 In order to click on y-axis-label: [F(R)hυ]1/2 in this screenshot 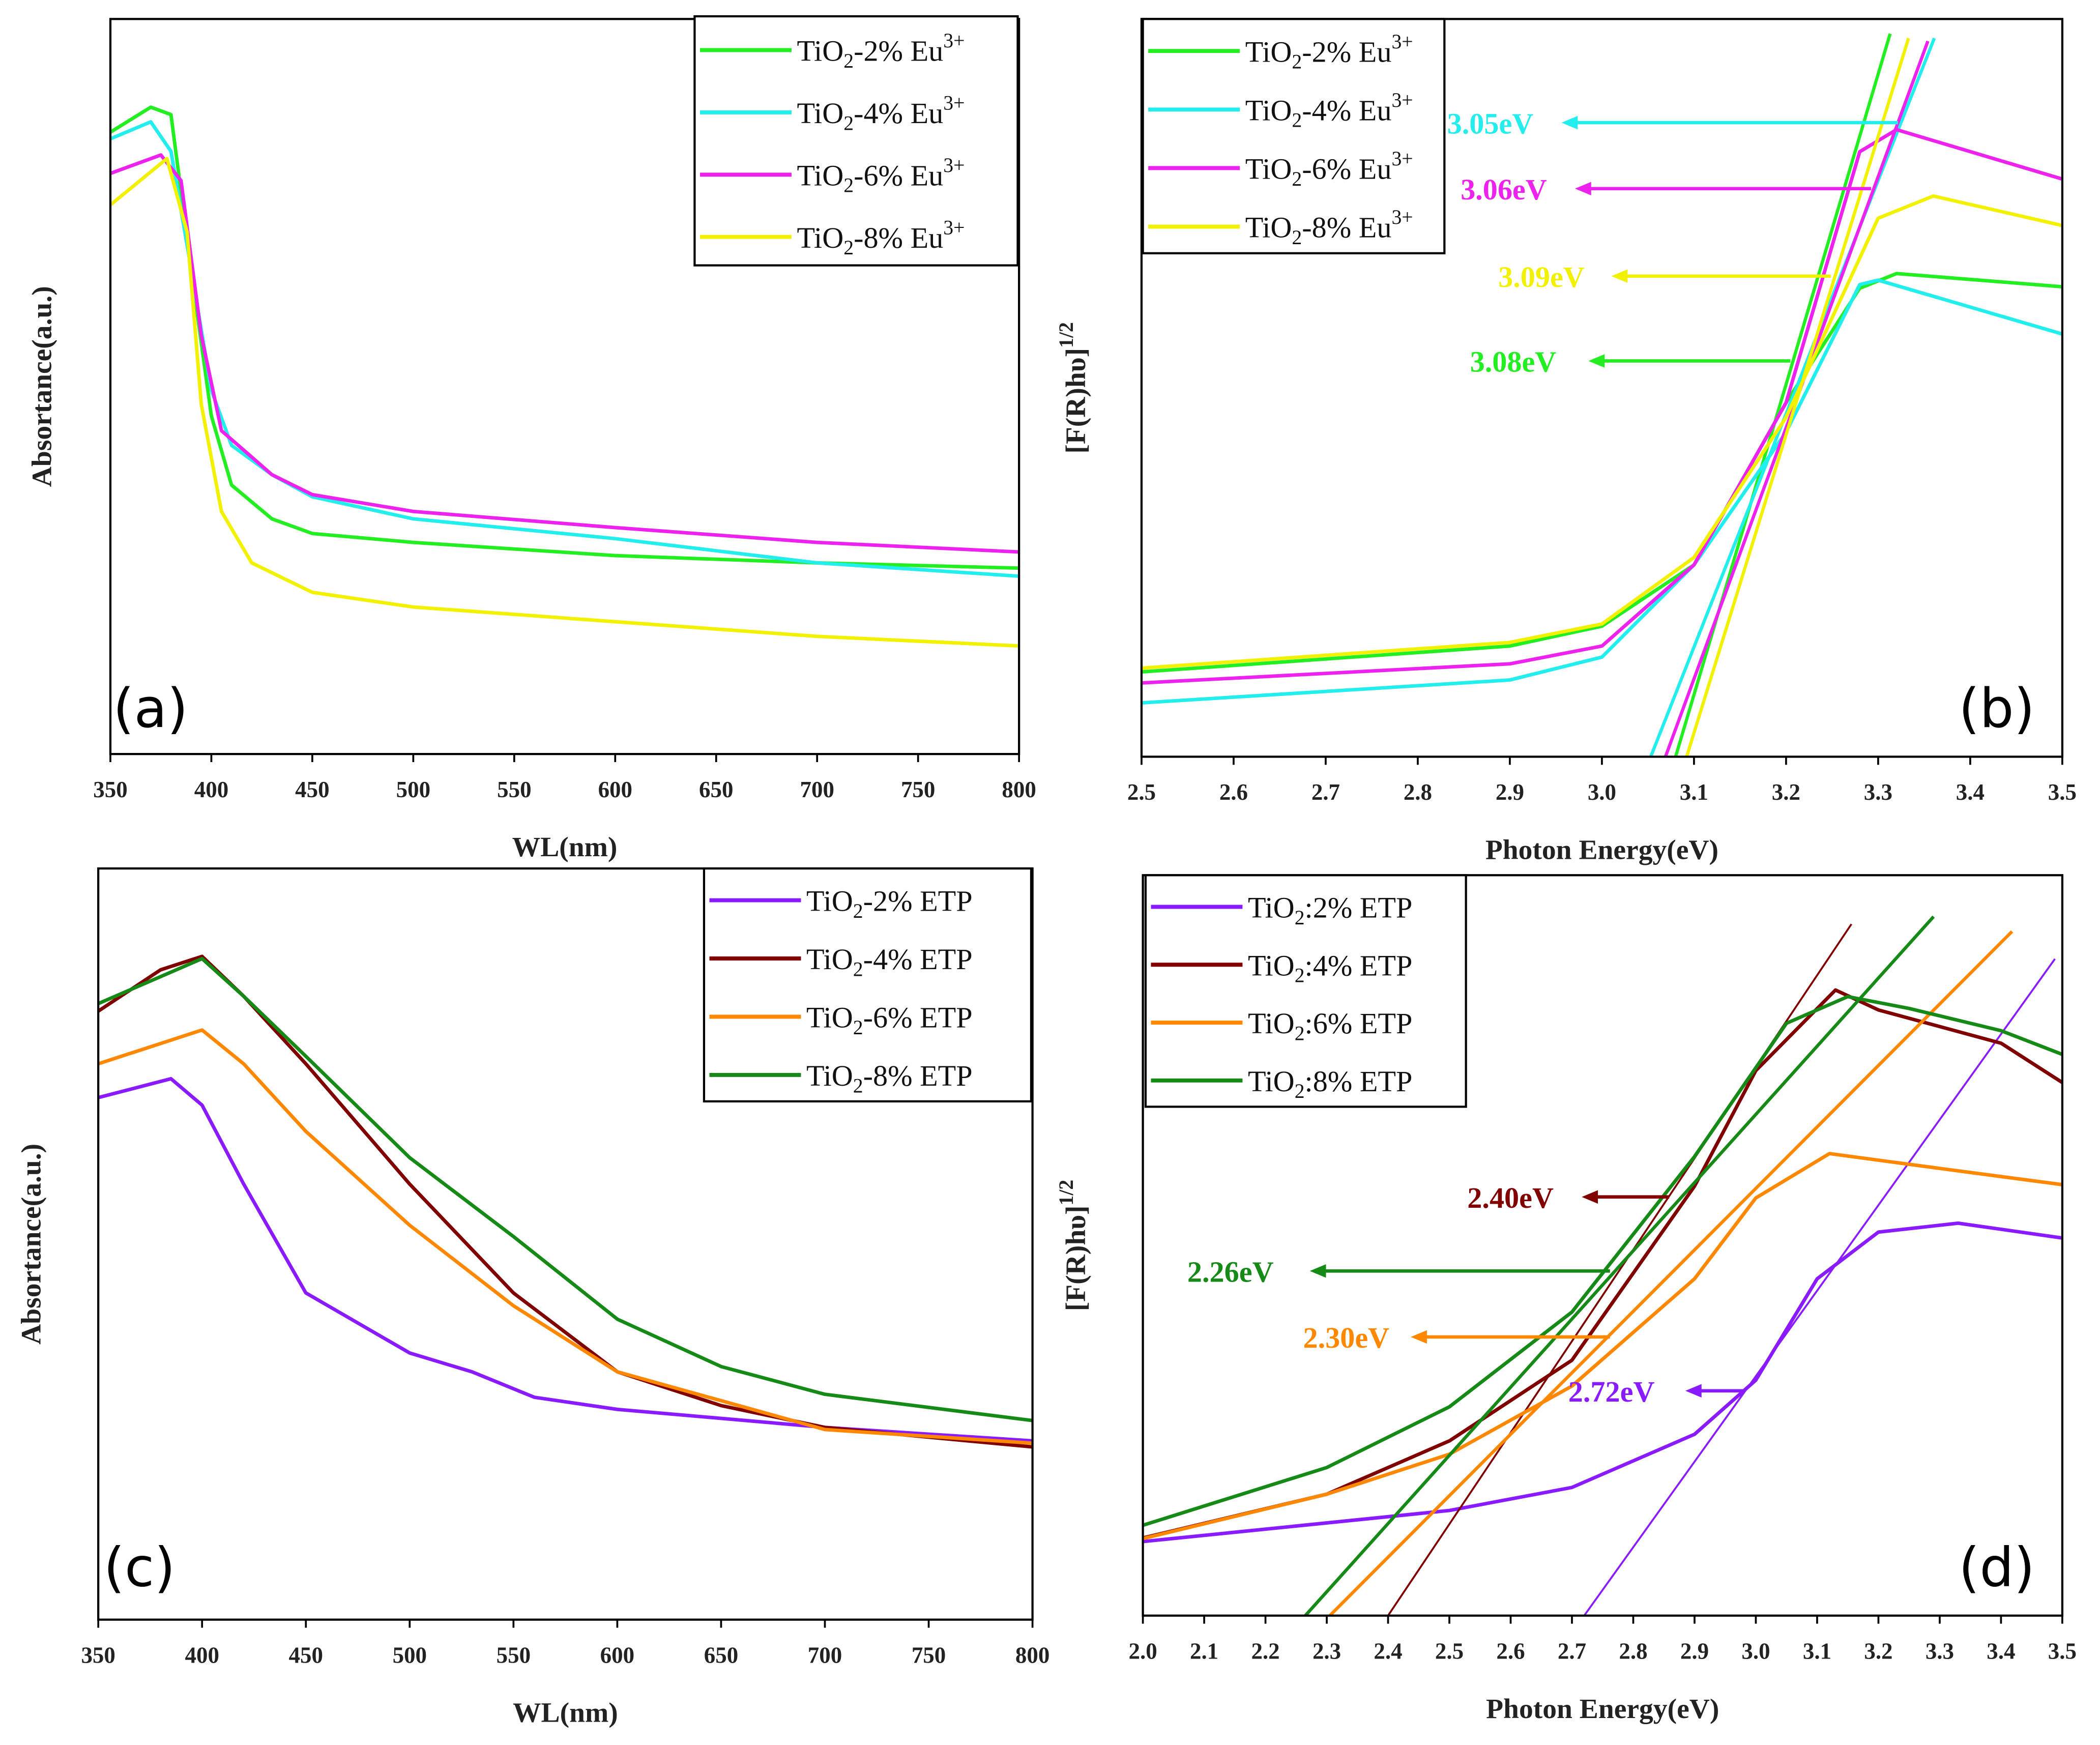, I will do `click(1073, 387)`.